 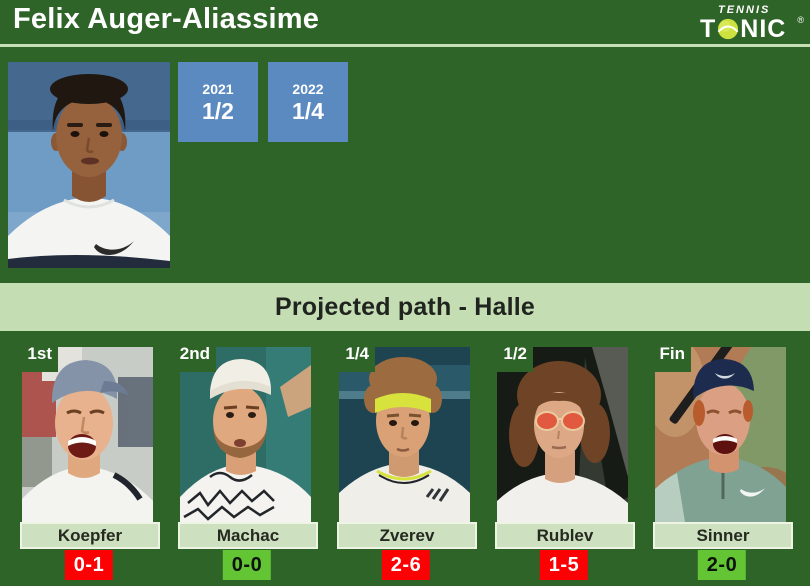 What do you see at coordinates (562, 434) in the screenshot?
I see `rublev-photo` at bounding box center [562, 434].